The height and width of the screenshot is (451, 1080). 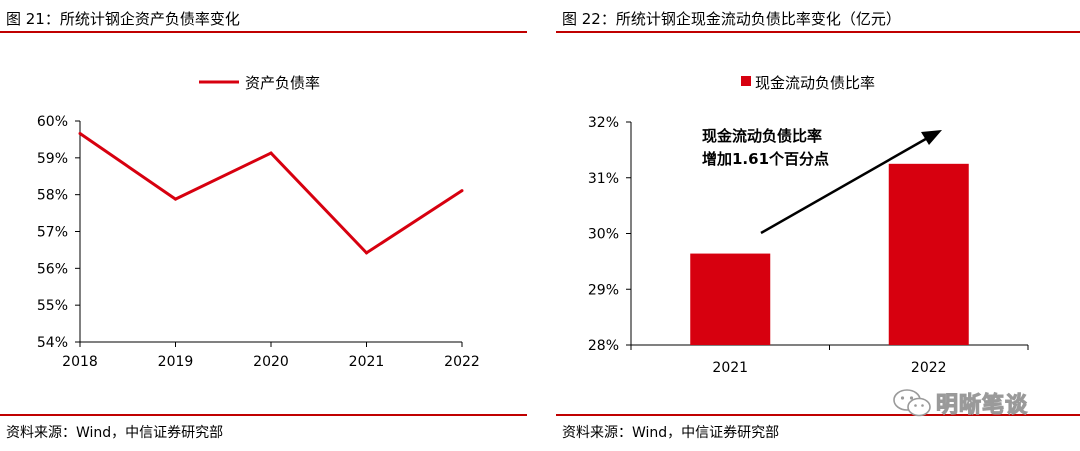 I want to click on y-tick-label: 59%, so click(x=52, y=159).